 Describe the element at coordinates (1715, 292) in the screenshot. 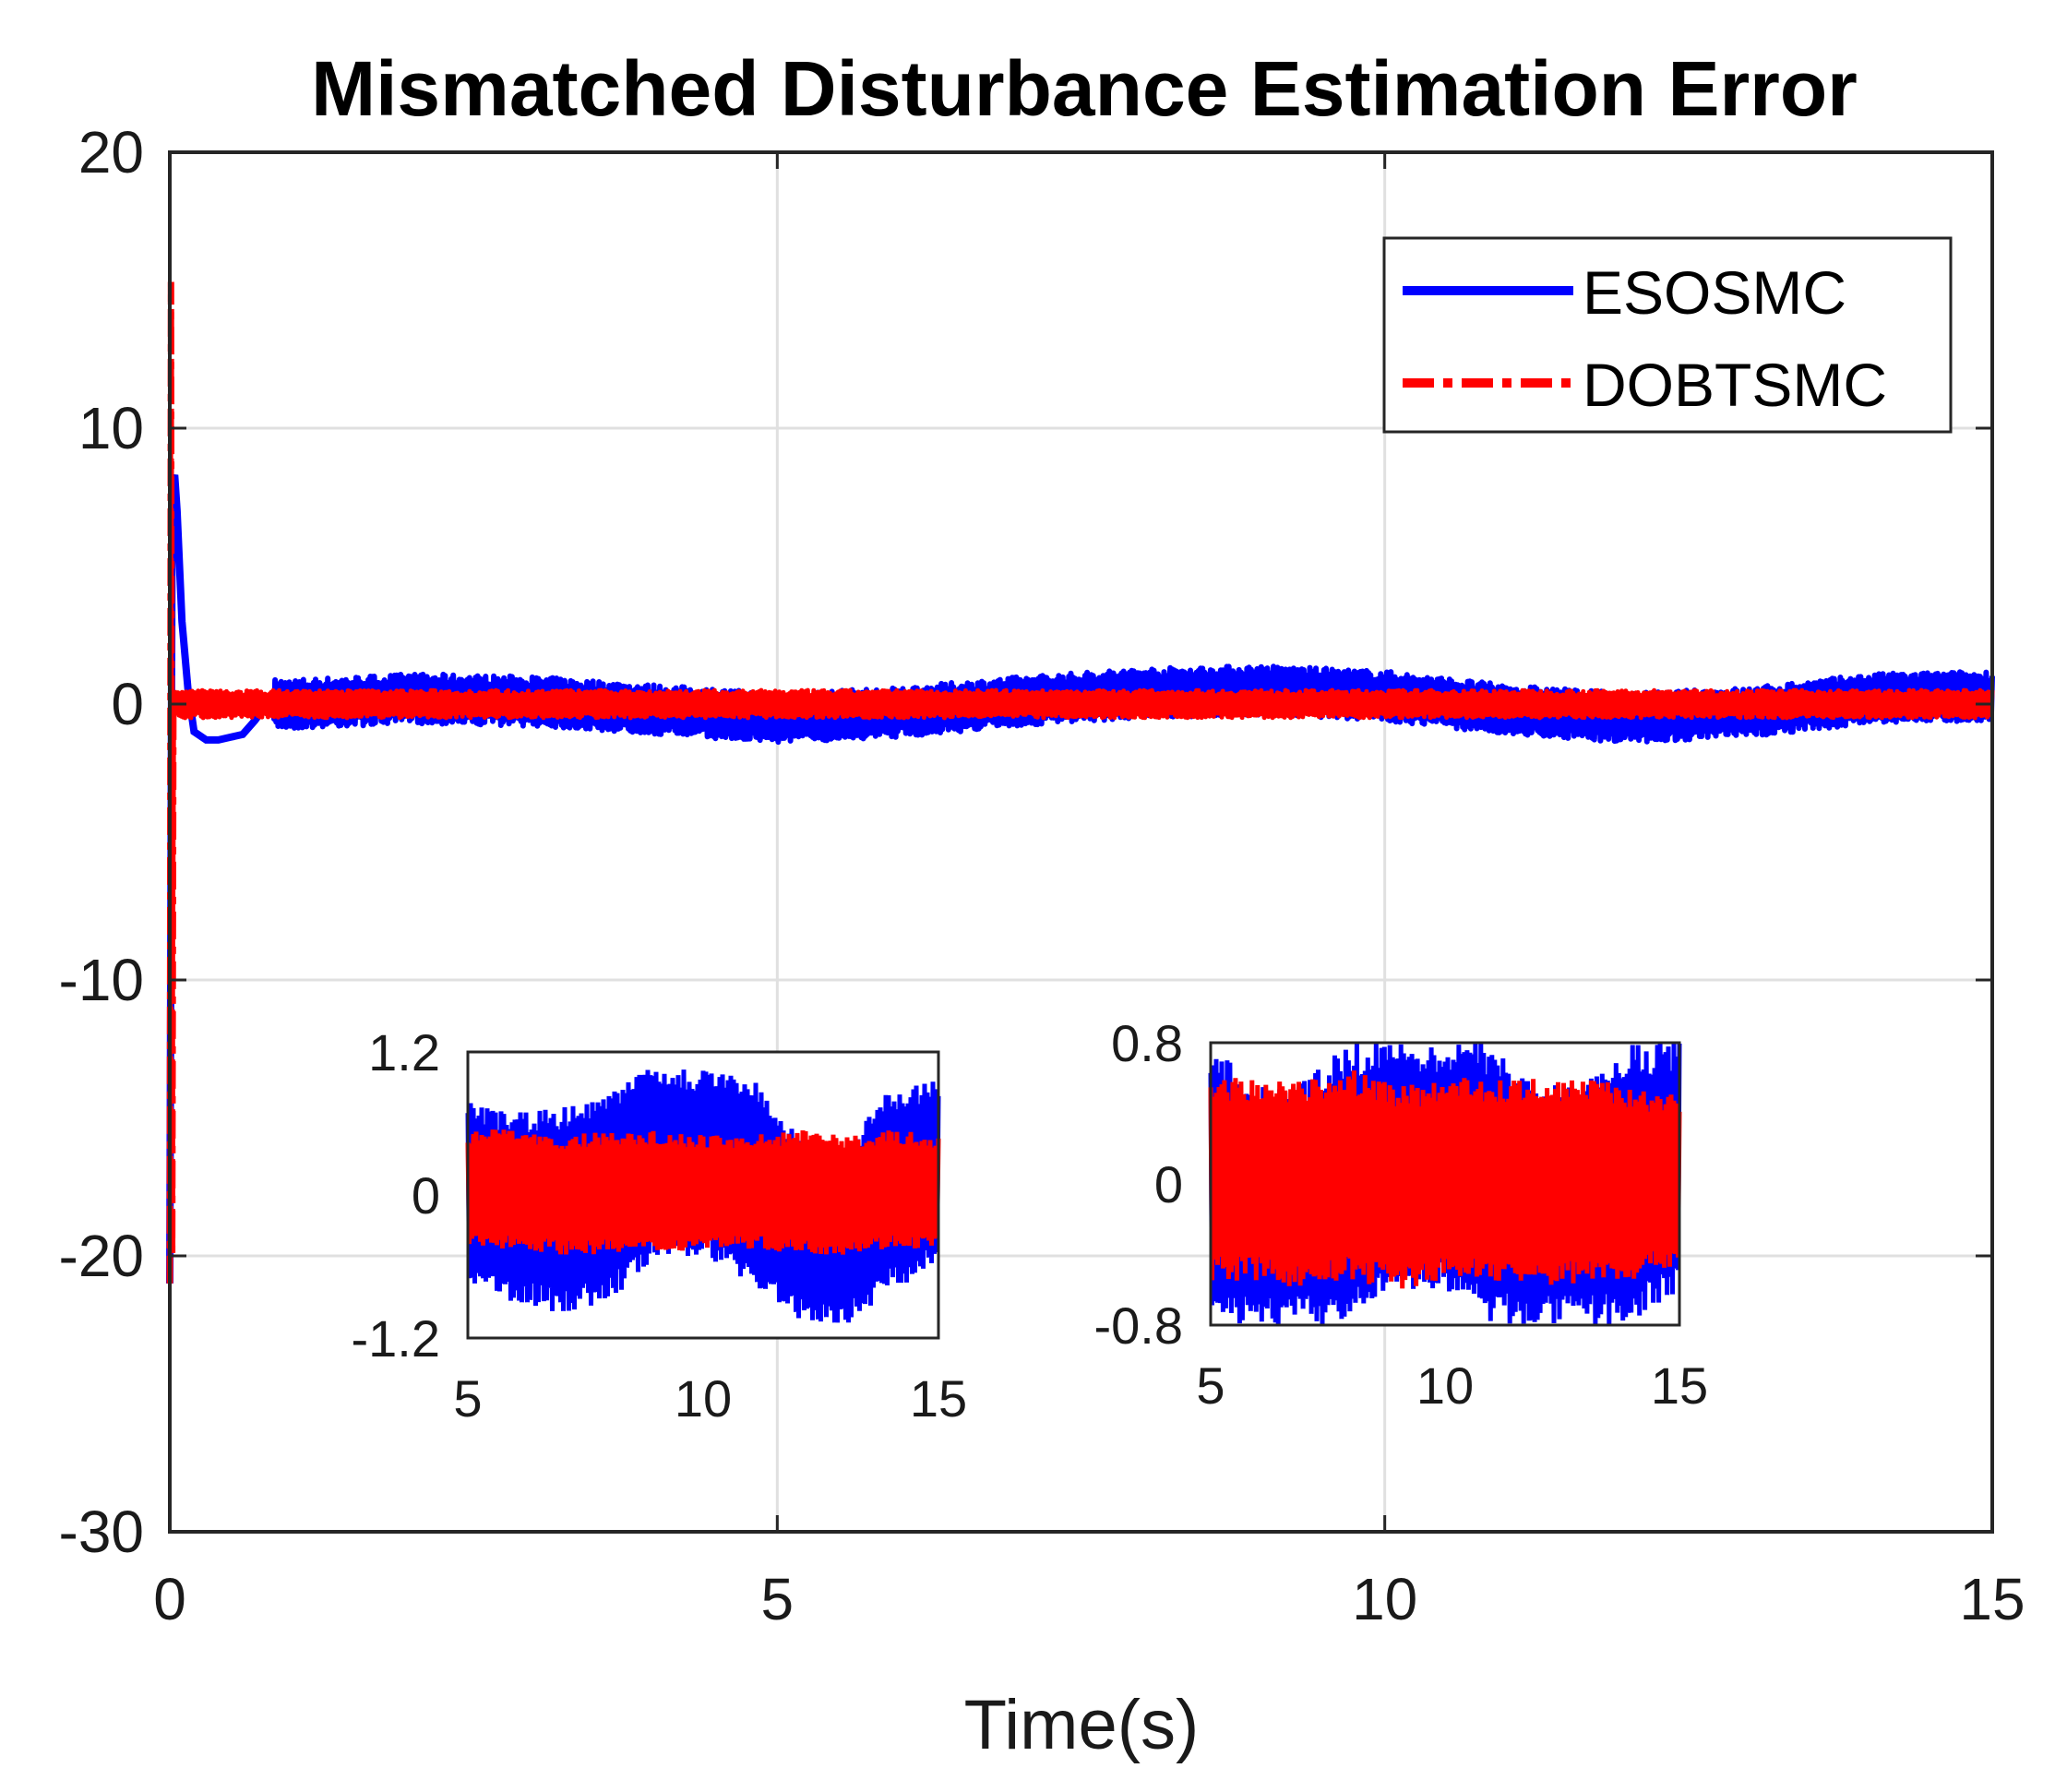

I see `legend-label-esosmc: ESOSMC` at that location.